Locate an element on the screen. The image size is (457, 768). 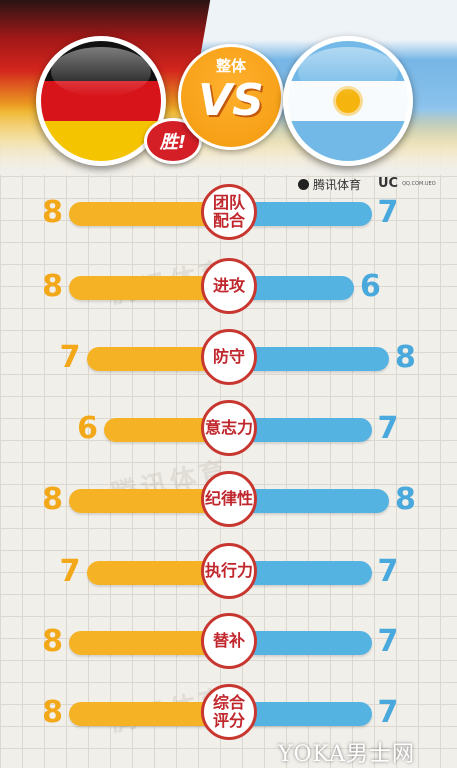
stat-row: 8 7 团队 配合 is located at coordinates (228, 214).